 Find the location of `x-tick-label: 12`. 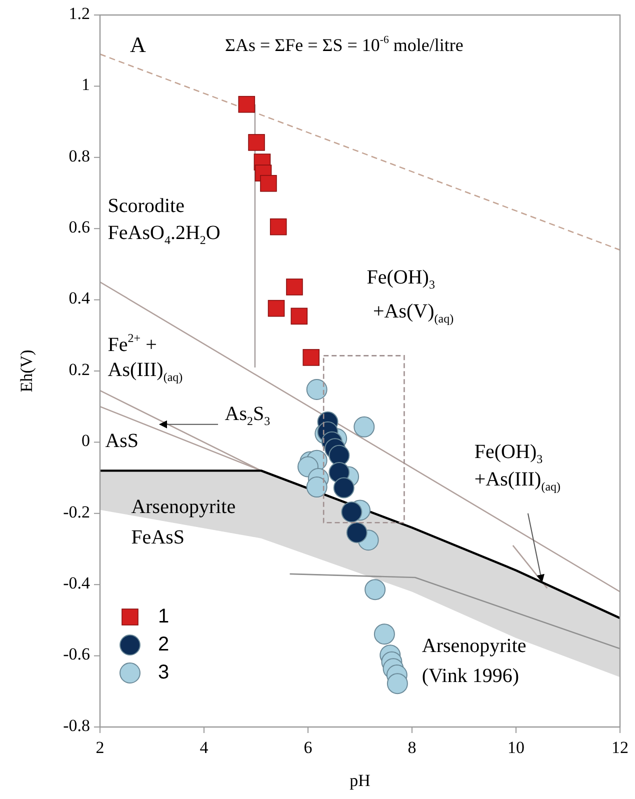

x-tick-label: 12 is located at coordinates (620, 747).